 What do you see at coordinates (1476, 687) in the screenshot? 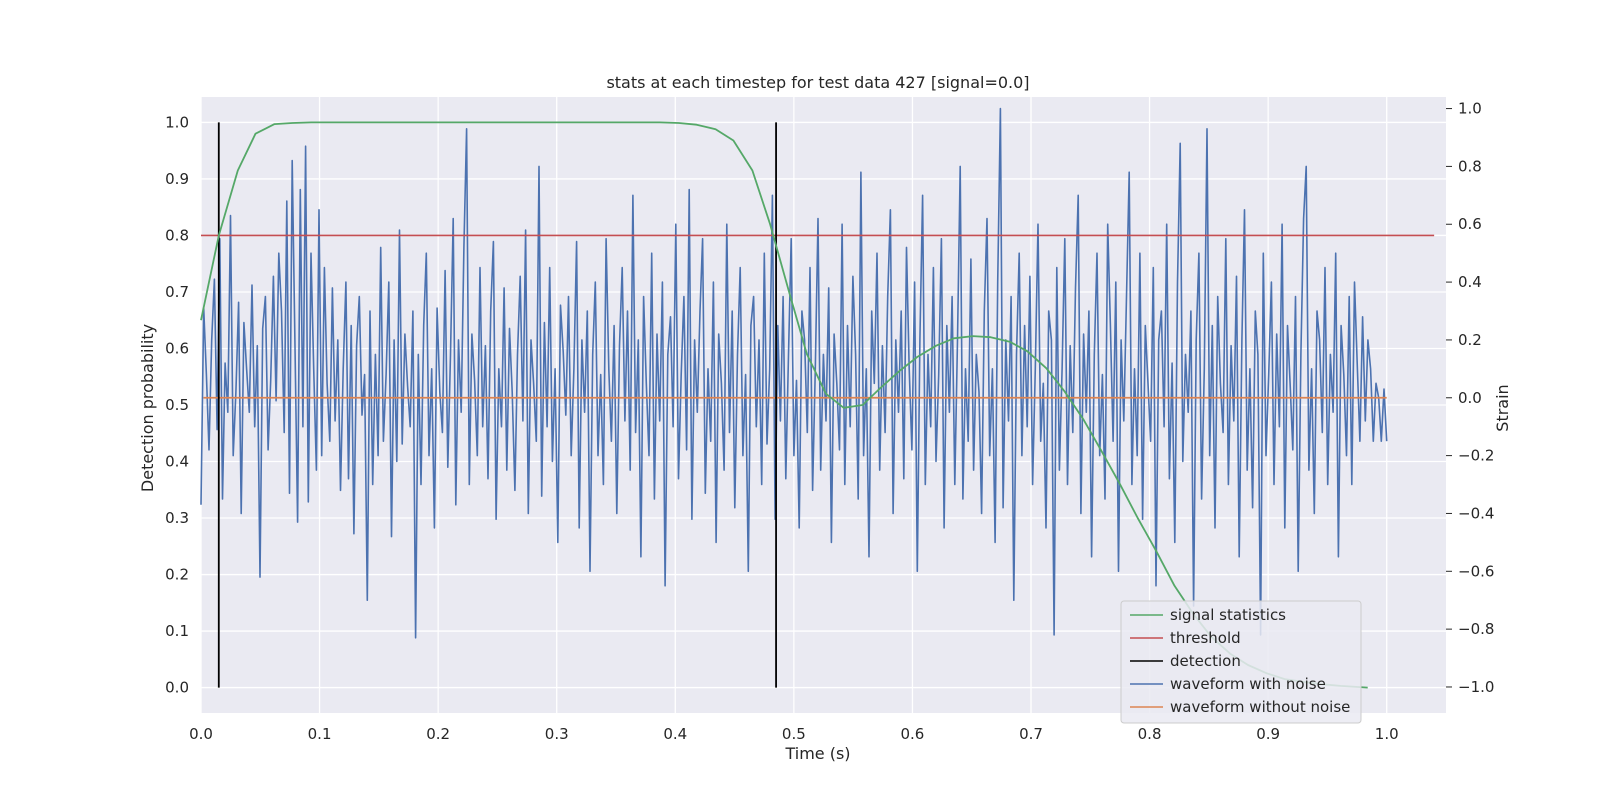
I see `y2-tick-label: −1.0` at bounding box center [1476, 687].